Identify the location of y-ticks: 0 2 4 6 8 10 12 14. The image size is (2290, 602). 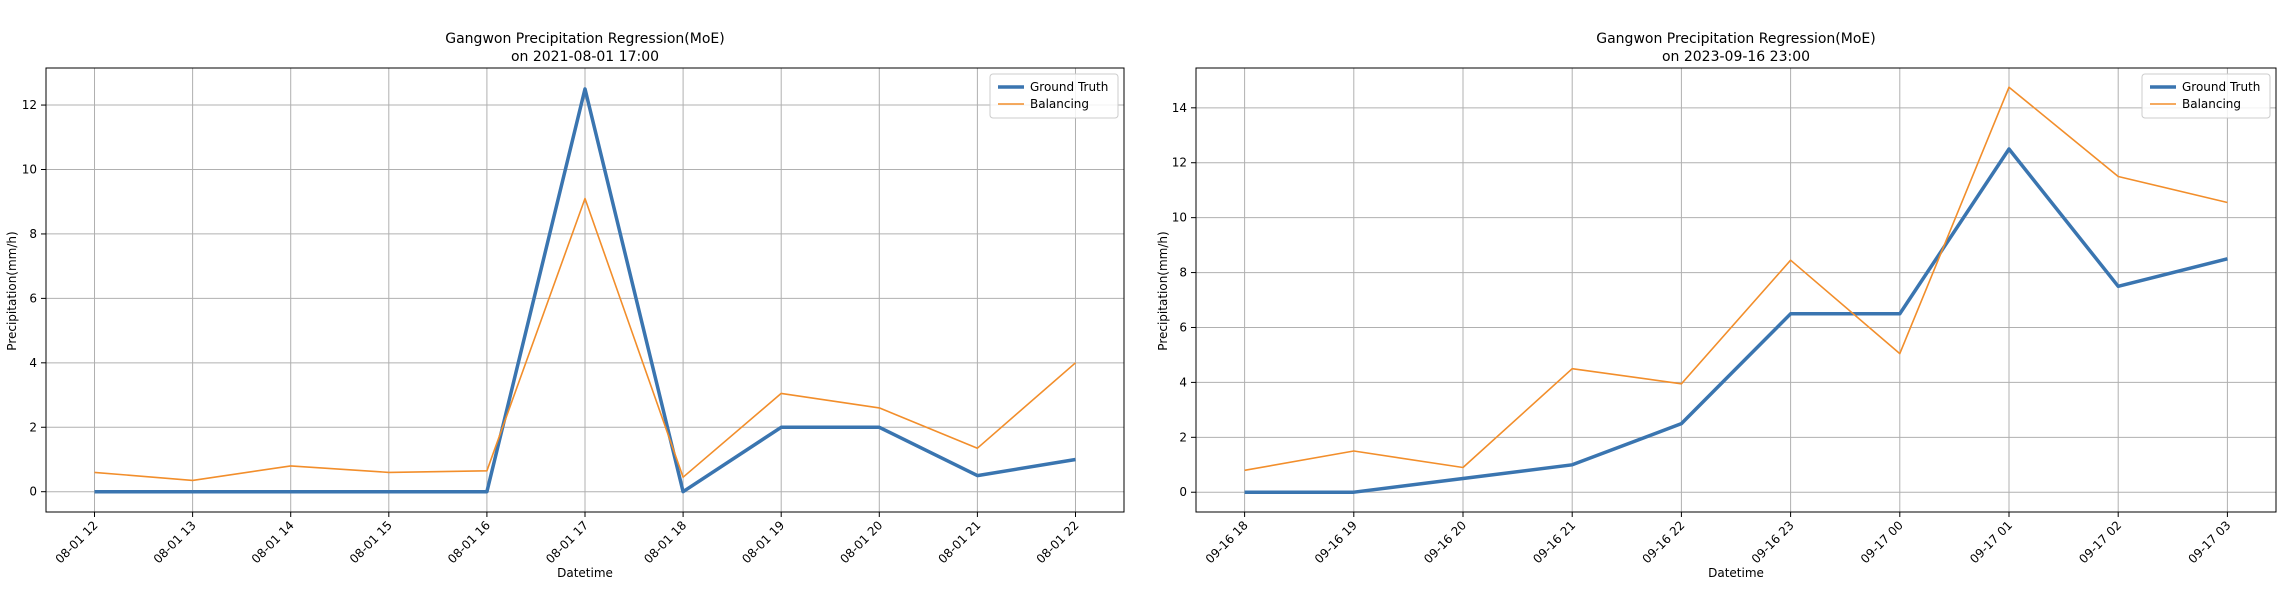
(1184, 300).